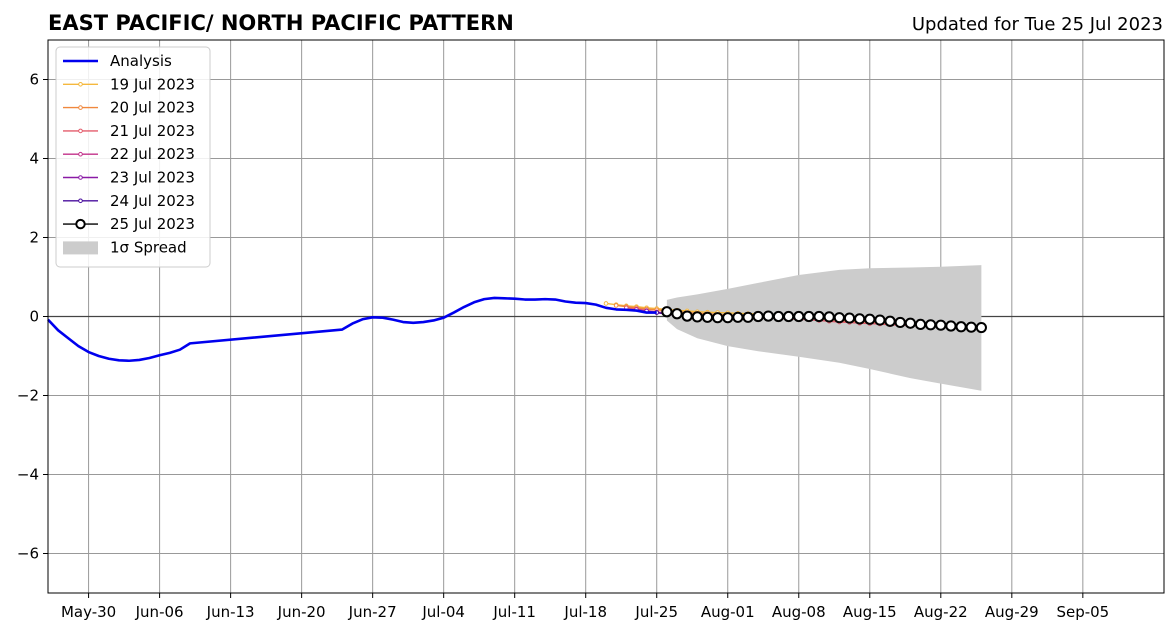  Describe the element at coordinates (152, 154) in the screenshot. I see `legend-label: 22 Jul 2023` at that location.